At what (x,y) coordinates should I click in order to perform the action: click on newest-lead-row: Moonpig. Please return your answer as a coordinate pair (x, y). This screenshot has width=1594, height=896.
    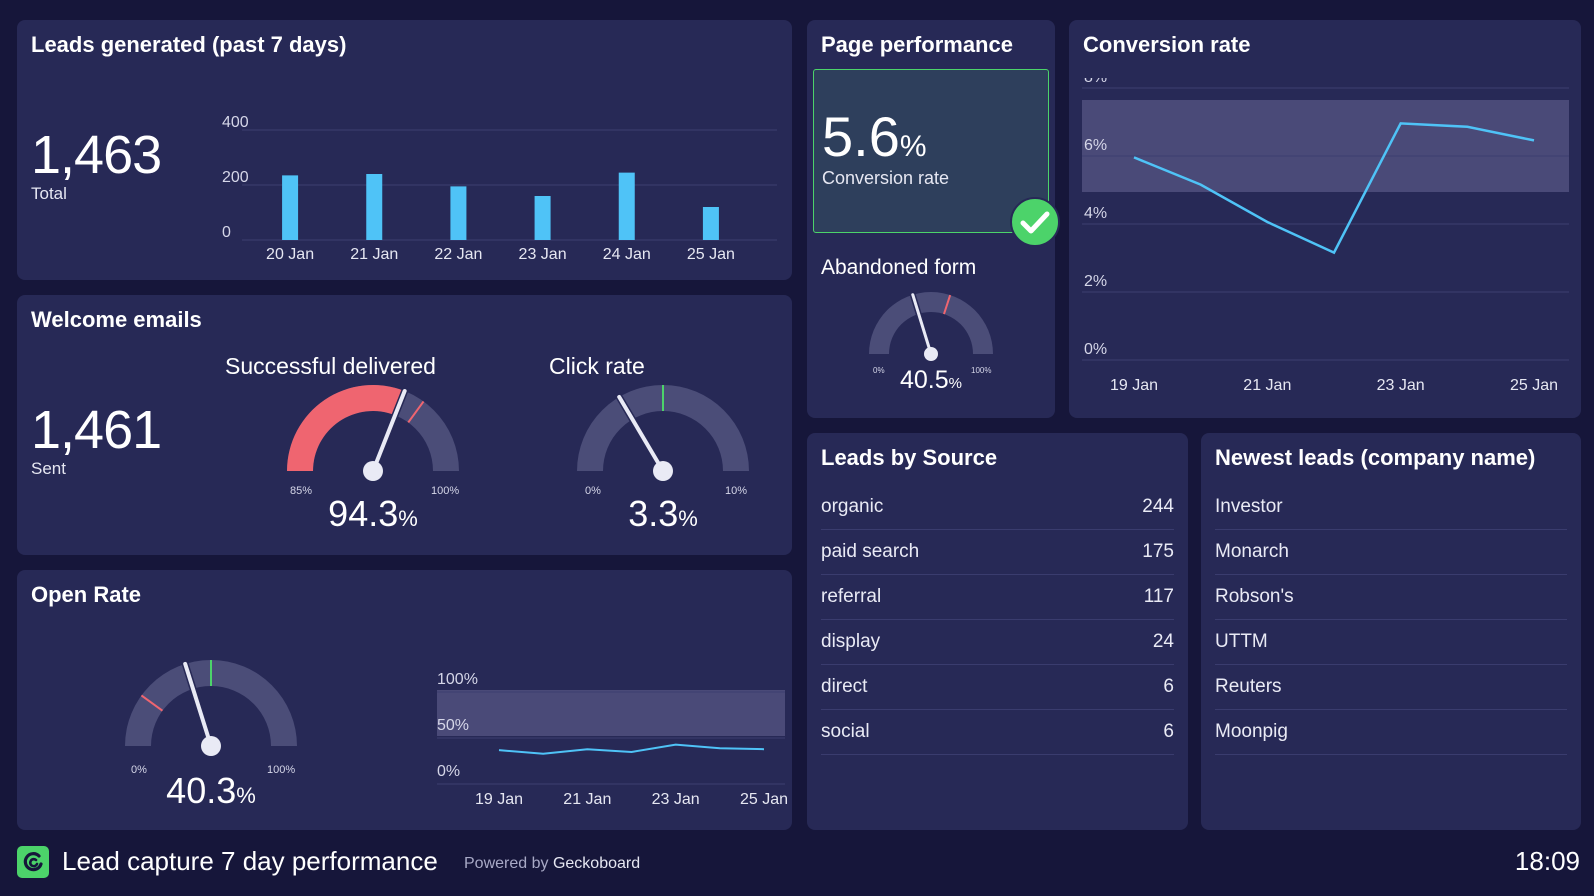
    Looking at the image, I should click on (1391, 732).